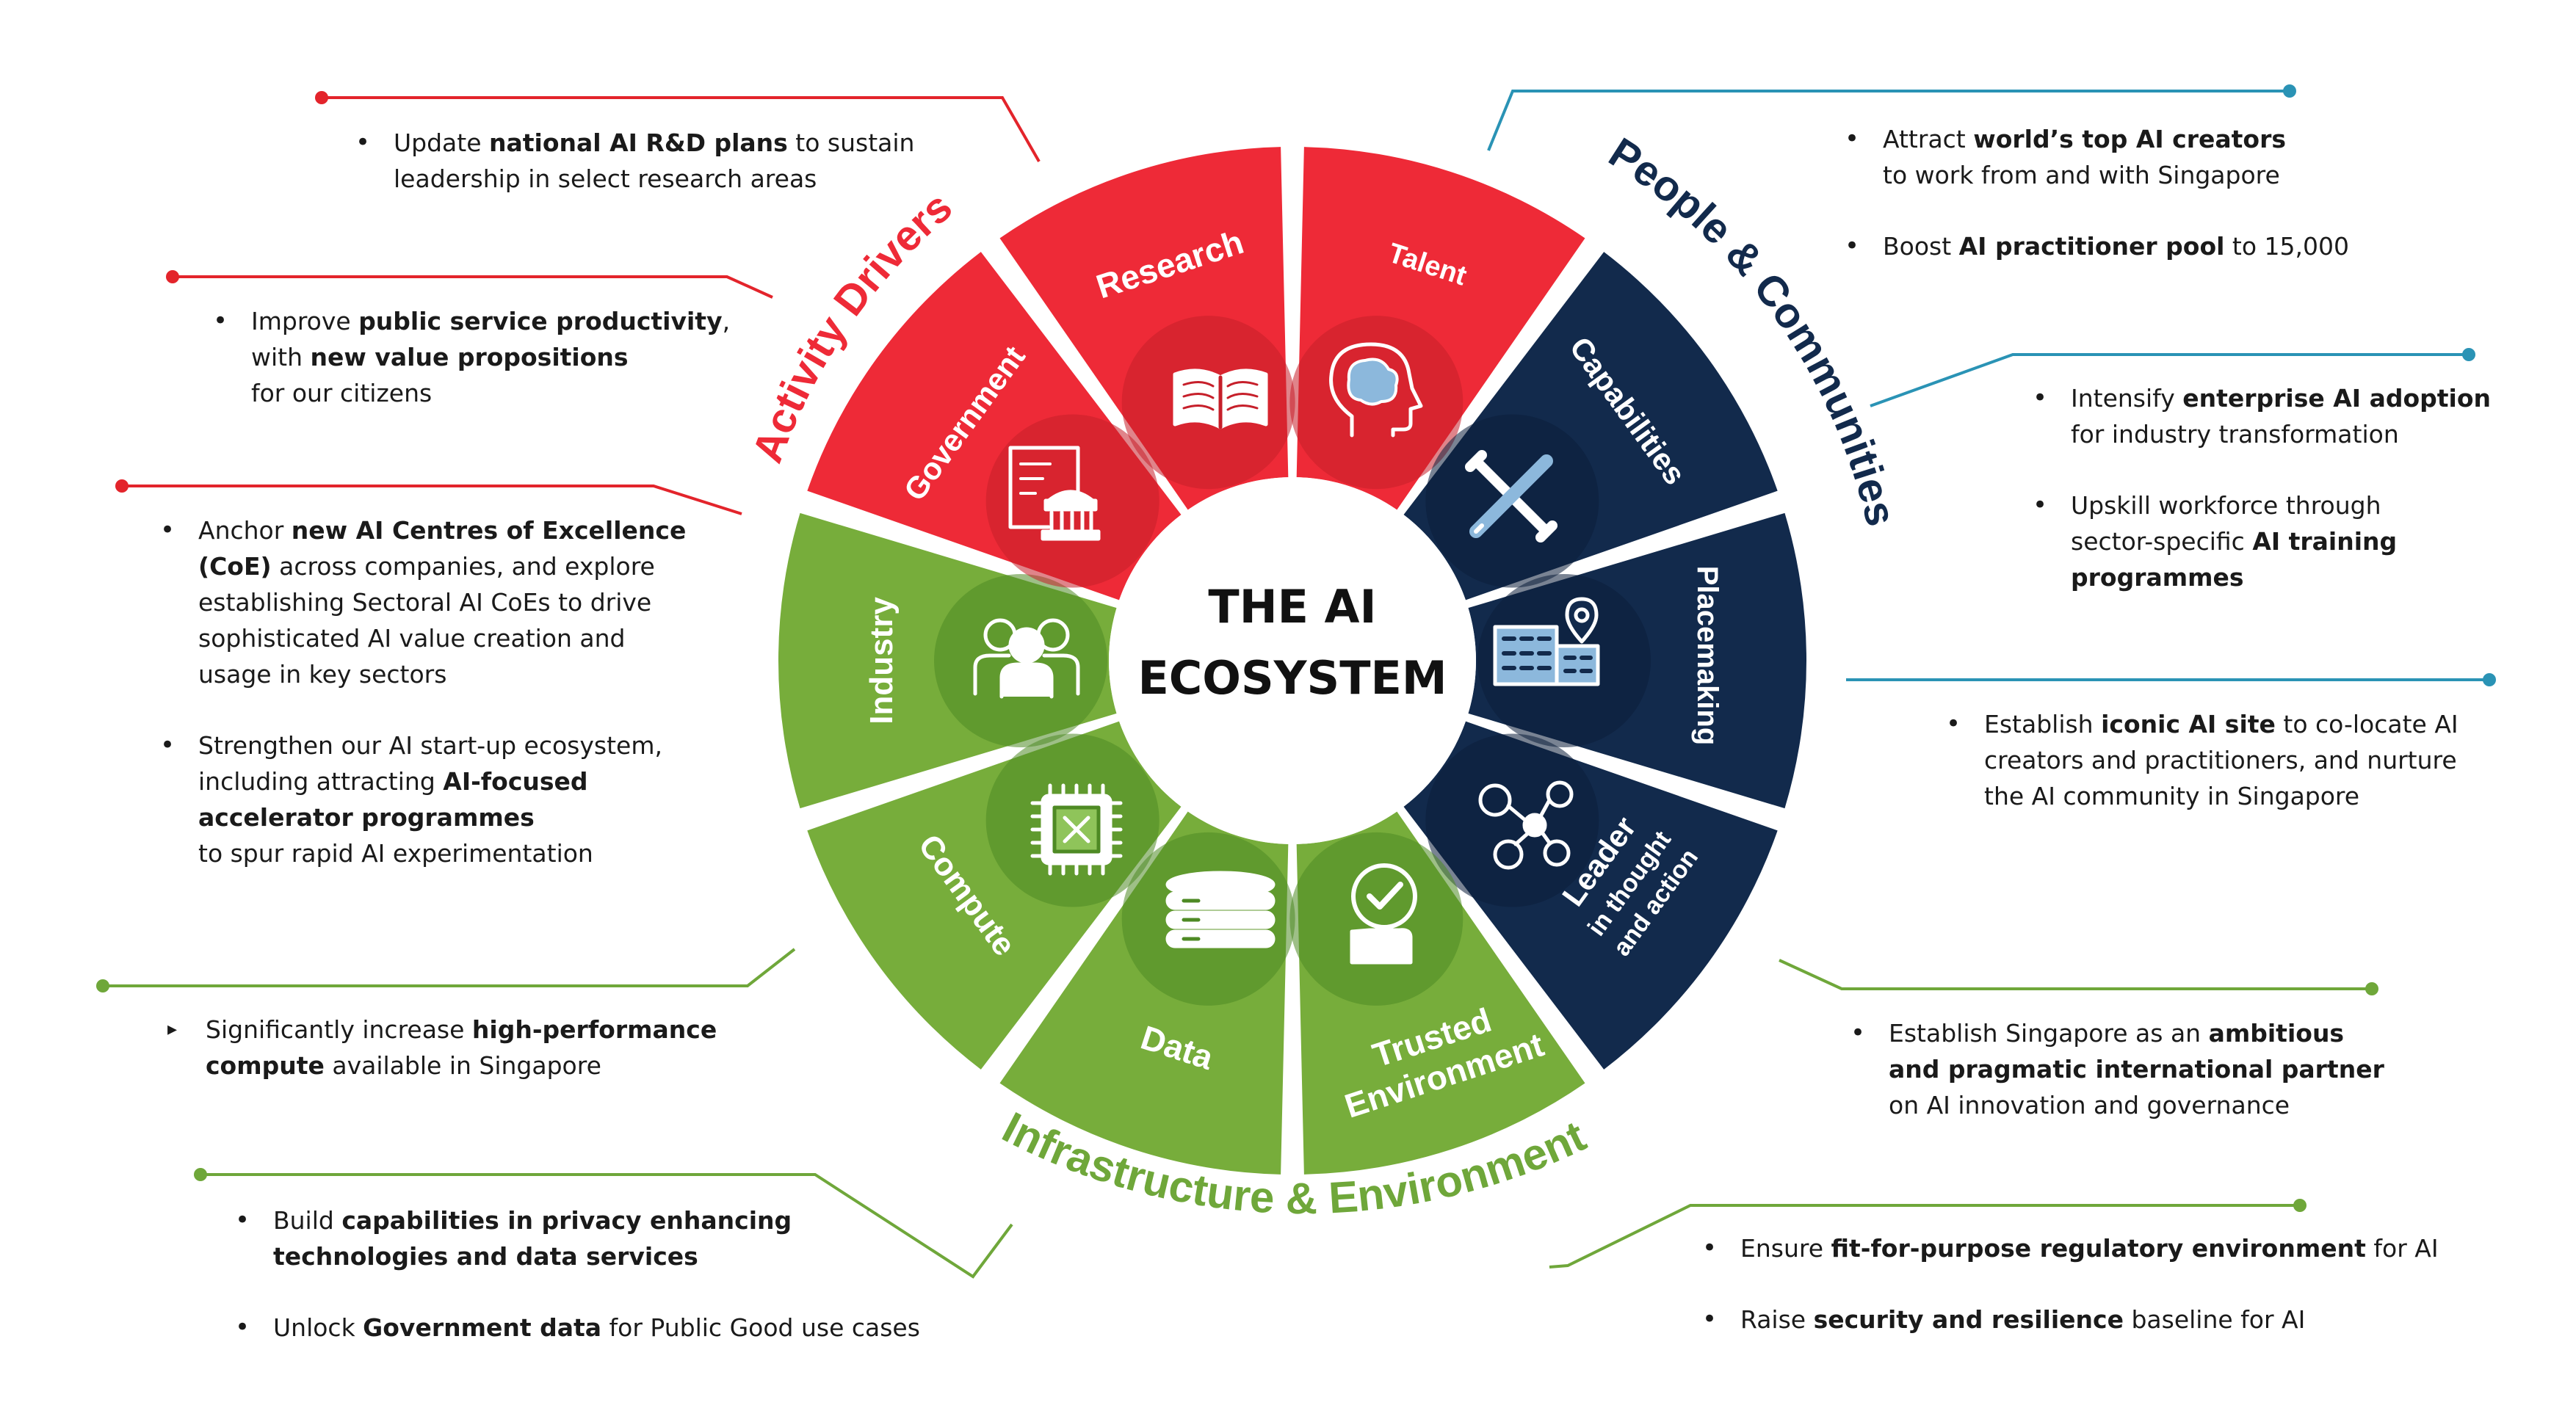 This screenshot has height=1419, width=2576. I want to click on database-icon, so click(1220, 910).